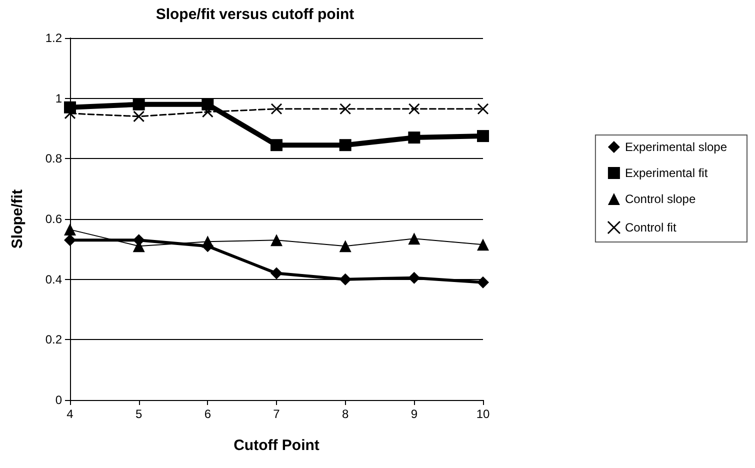 Image resolution: width=755 pixels, height=468 pixels. I want to click on y-tick-label: 1, so click(58, 98).